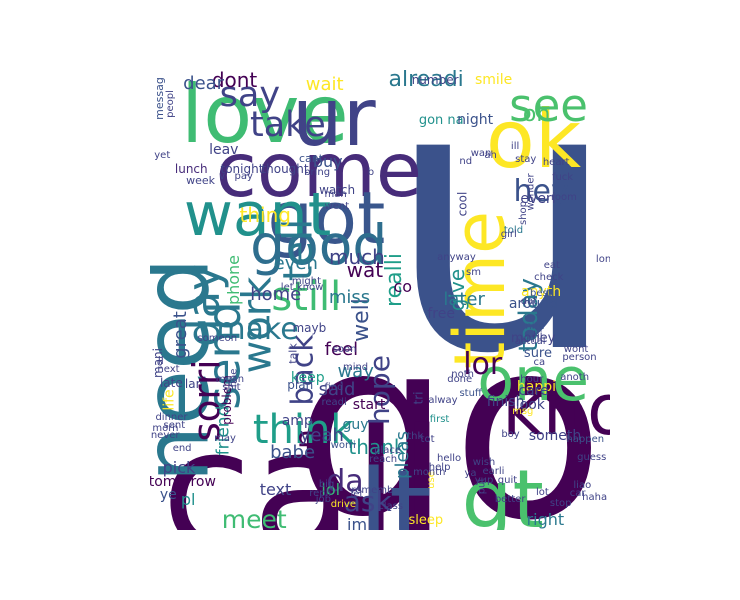 The width and height of the screenshot is (740, 600). I want to click on word-cloud-word: might, so click(306, 281).